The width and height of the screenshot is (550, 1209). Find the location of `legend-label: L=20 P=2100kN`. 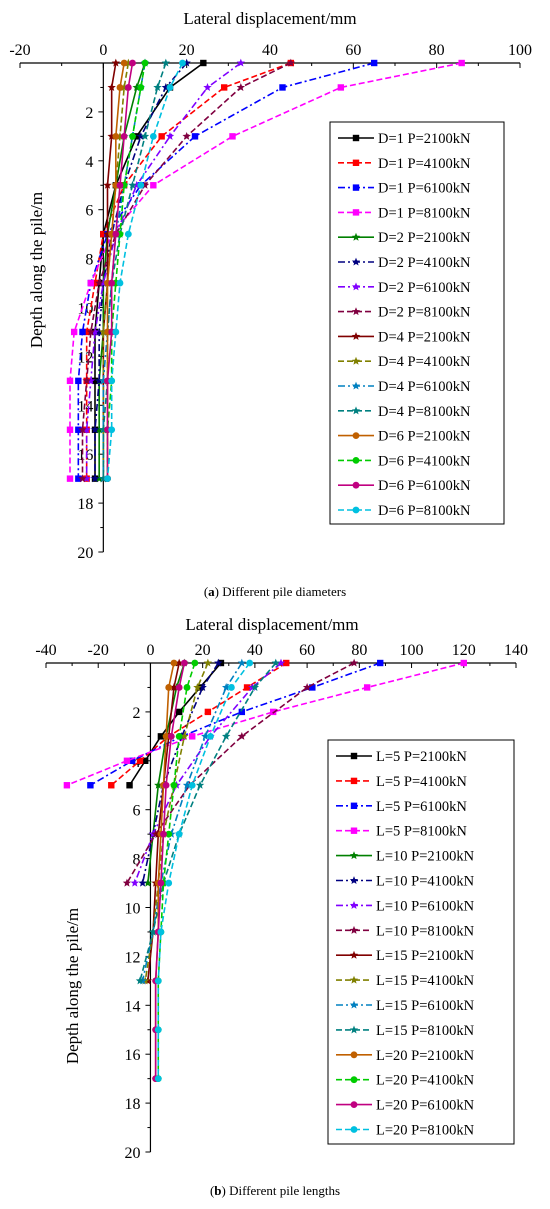

legend-label: L=20 P=2100kN is located at coordinates (425, 1056).